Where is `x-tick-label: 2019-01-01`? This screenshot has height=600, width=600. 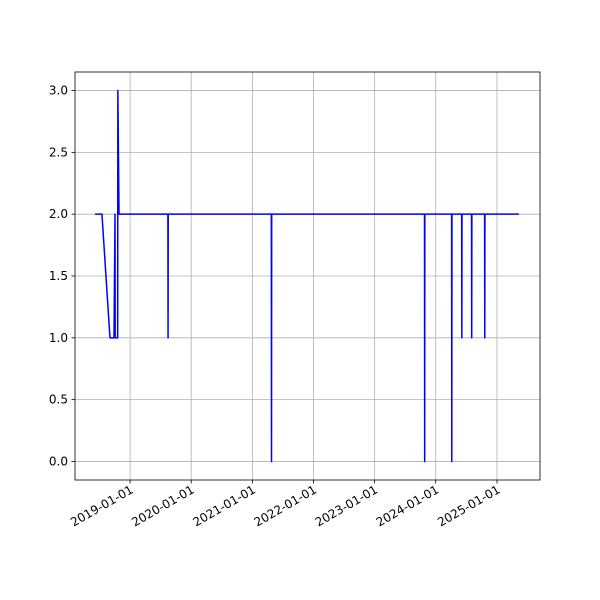
x-tick-label: 2019-01-01 is located at coordinates (101, 505).